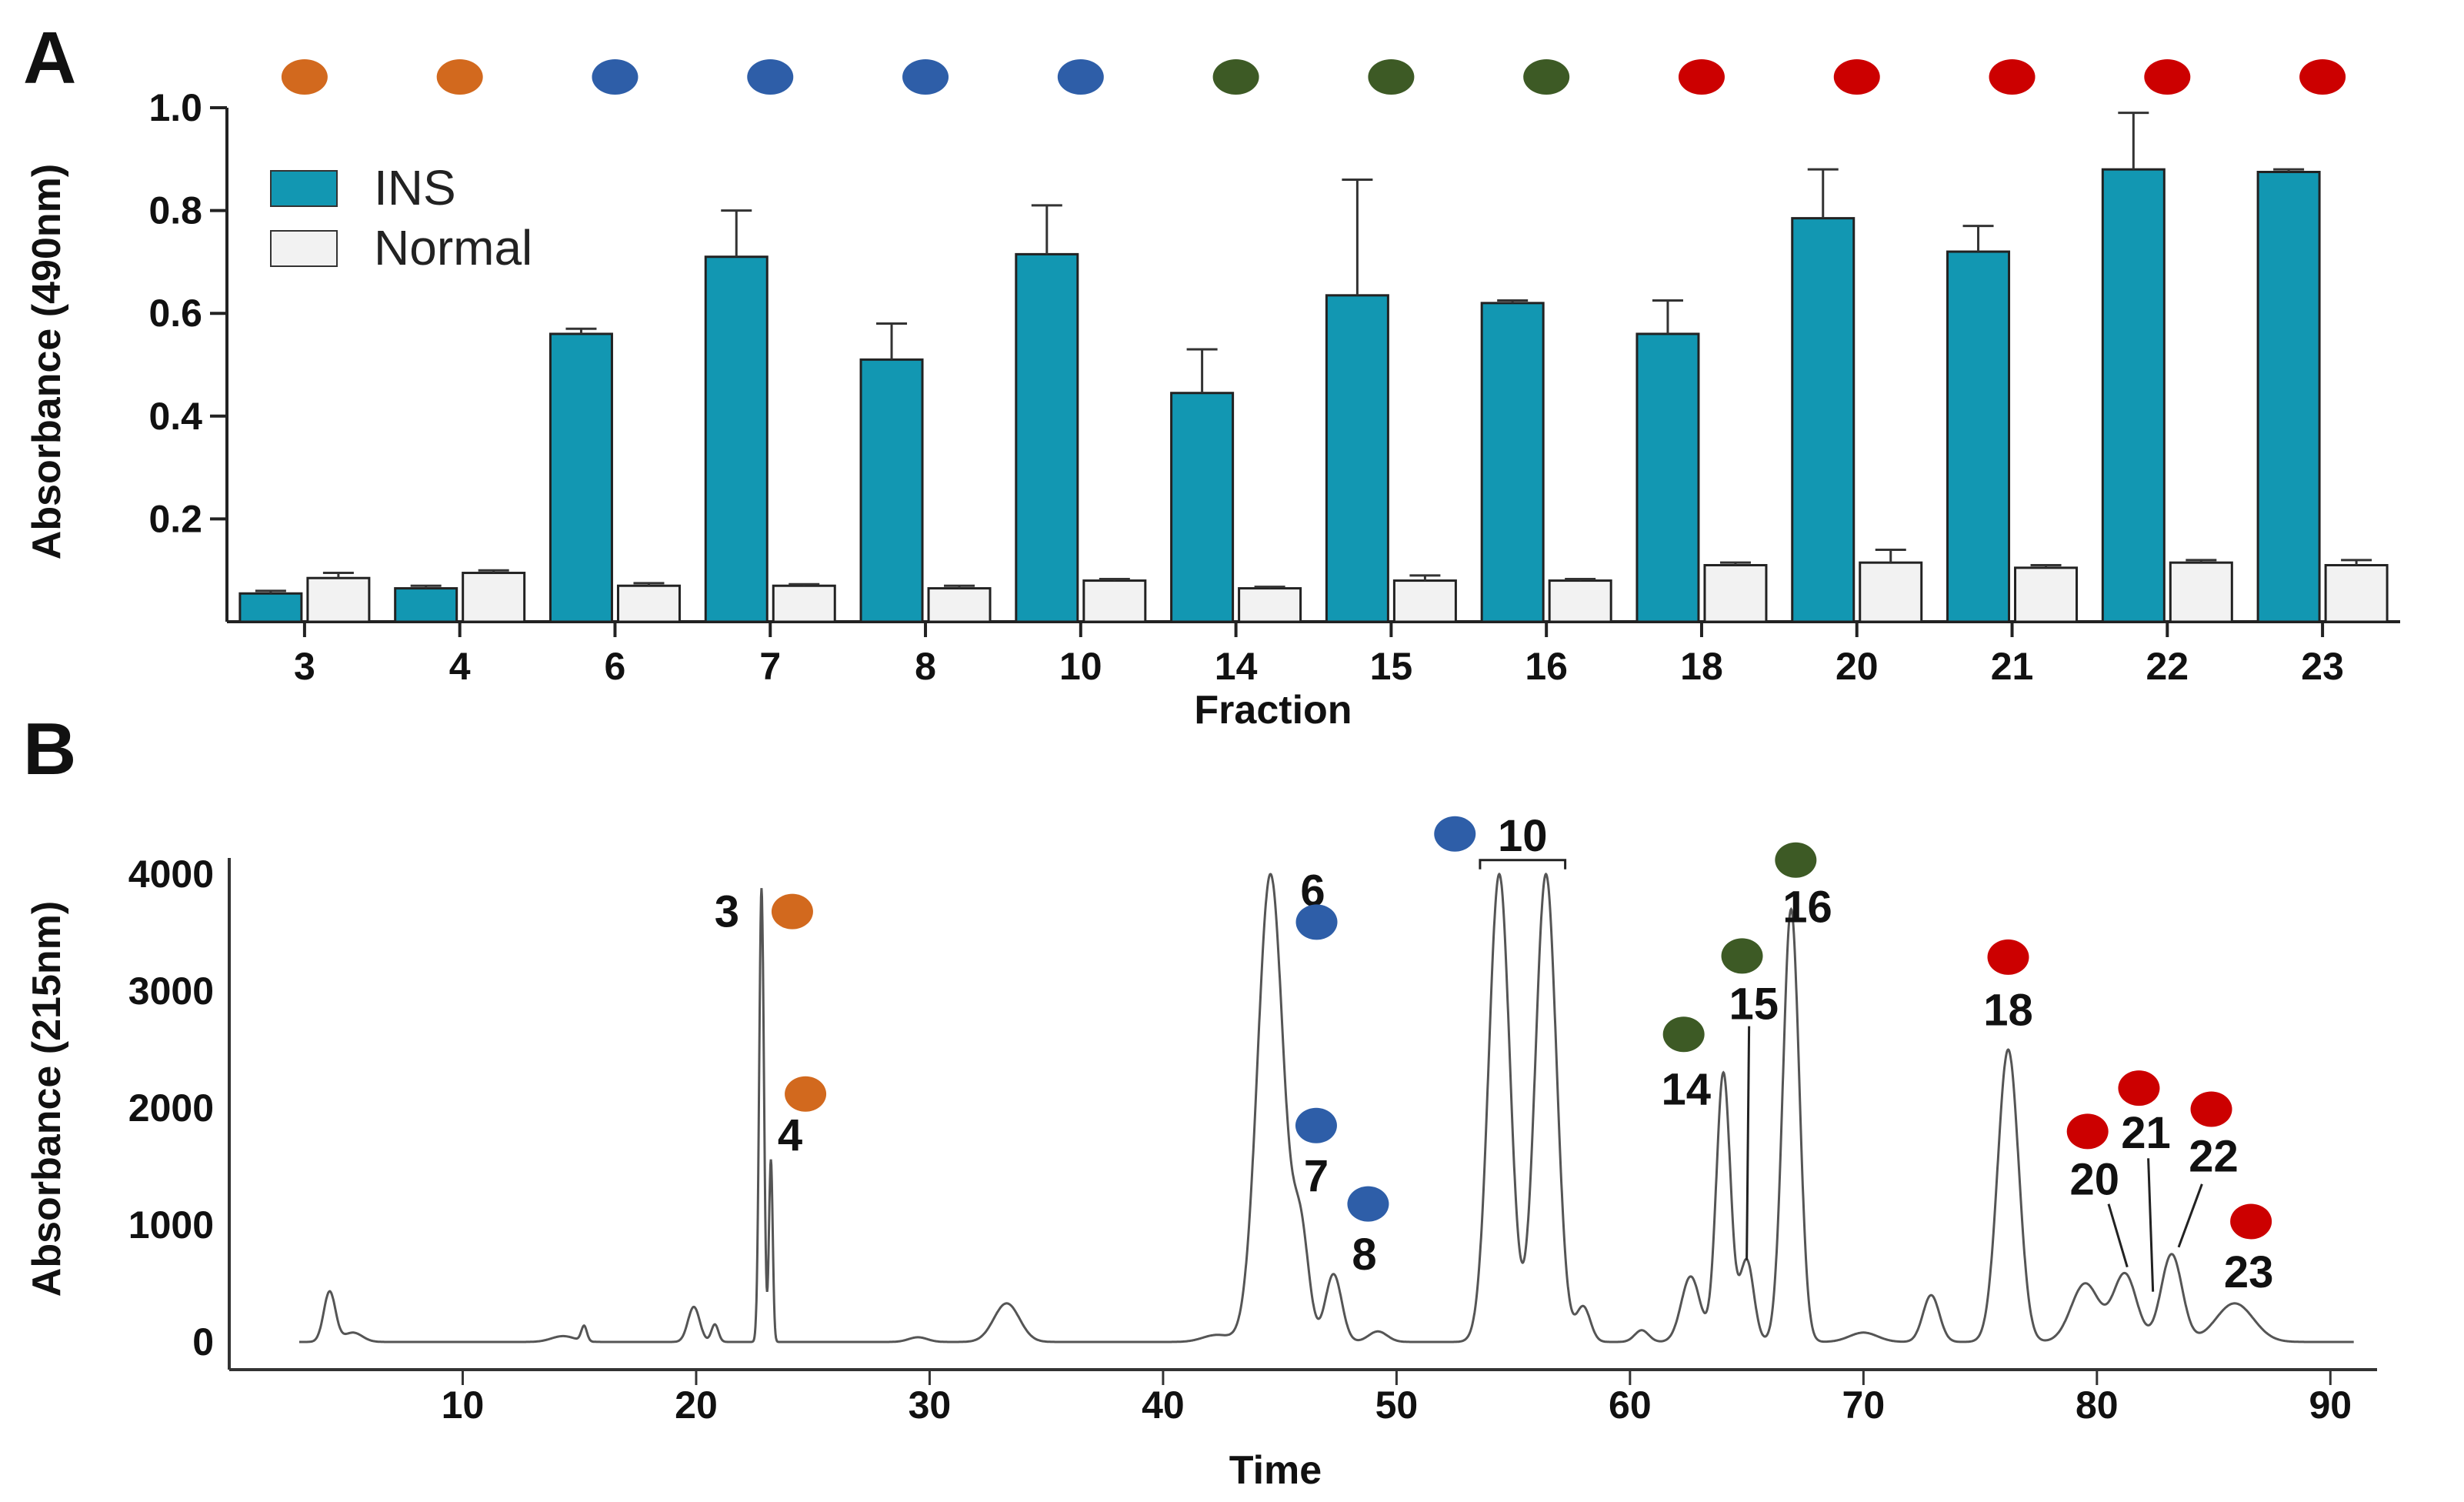 This screenshot has height=1502, width=2464. I want to click on peak-label-15: 15, so click(1754, 1005).